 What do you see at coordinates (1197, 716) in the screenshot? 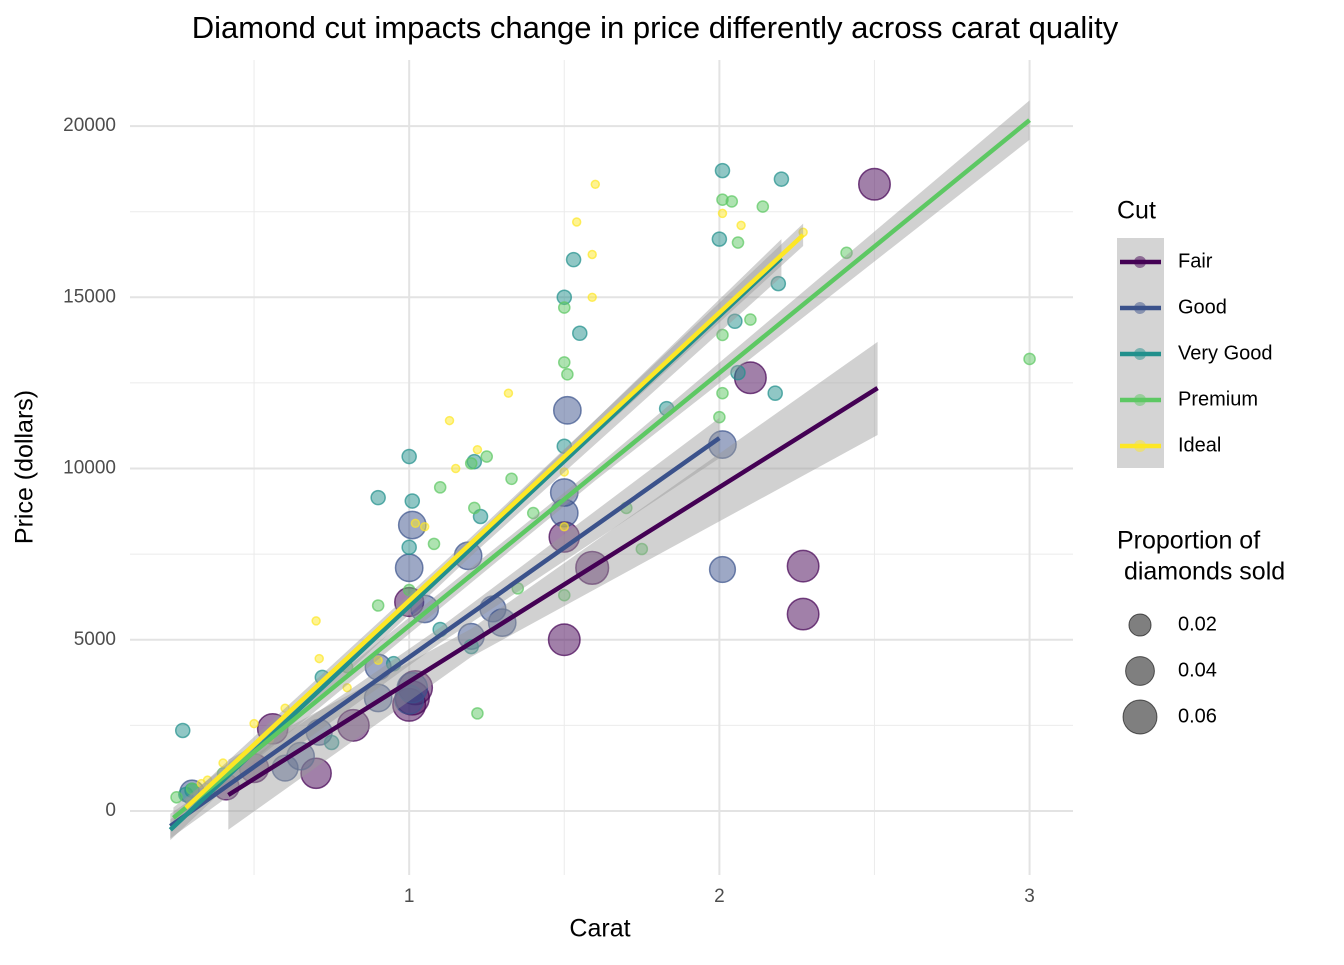
I see `size-legend-label: 0.06` at bounding box center [1197, 716].